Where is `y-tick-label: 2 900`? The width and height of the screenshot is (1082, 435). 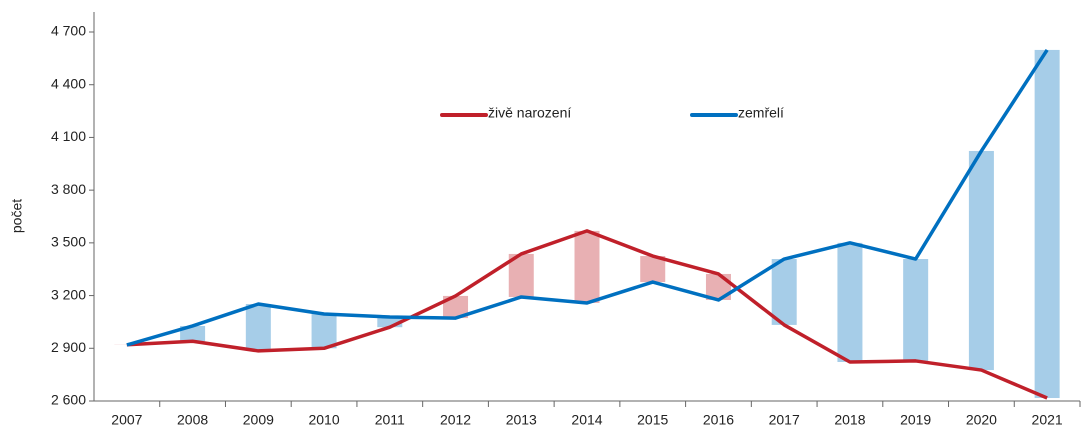
y-tick-label: 2 900 is located at coordinates (68, 347).